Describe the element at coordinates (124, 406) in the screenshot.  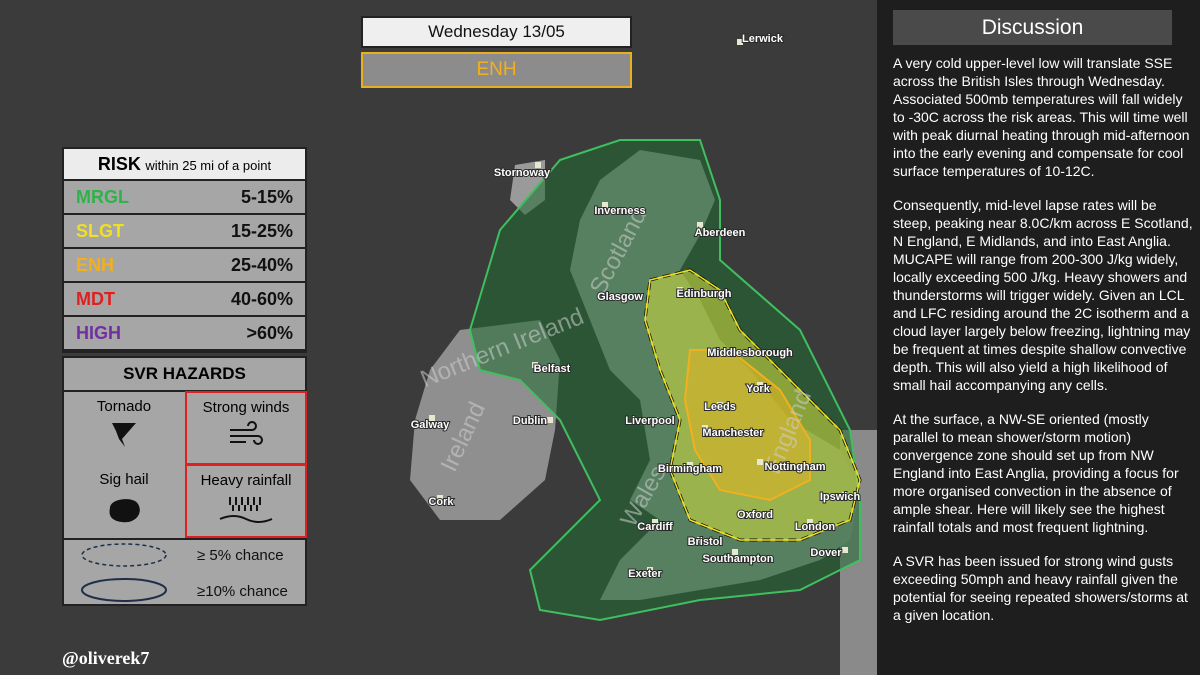
I see `hazard-label: Tornado` at that location.